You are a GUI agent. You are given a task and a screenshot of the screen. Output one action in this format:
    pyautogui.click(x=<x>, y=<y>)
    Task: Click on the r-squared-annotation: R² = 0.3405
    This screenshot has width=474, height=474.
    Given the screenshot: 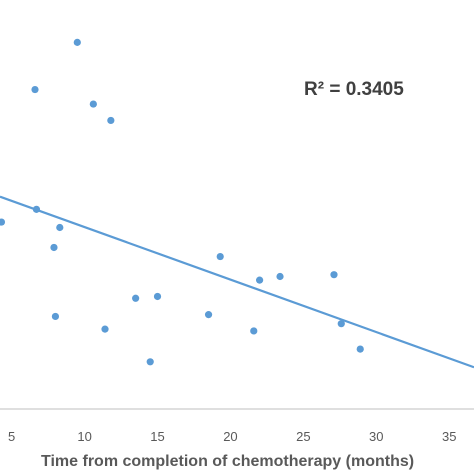 What is the action you would take?
    pyautogui.click(x=354, y=89)
    